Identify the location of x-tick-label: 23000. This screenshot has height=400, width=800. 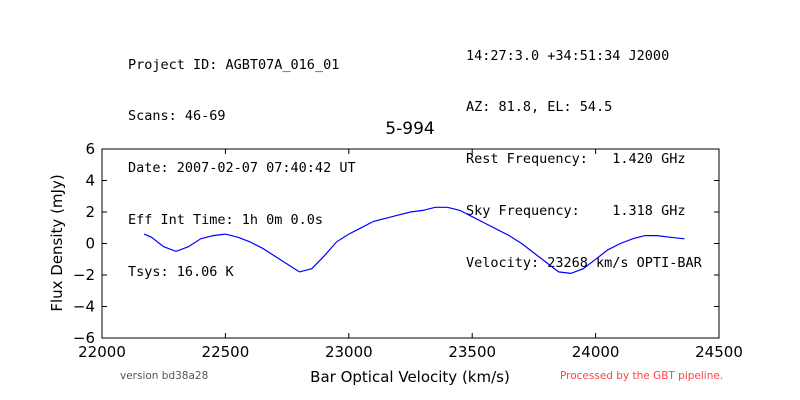
(349, 352).